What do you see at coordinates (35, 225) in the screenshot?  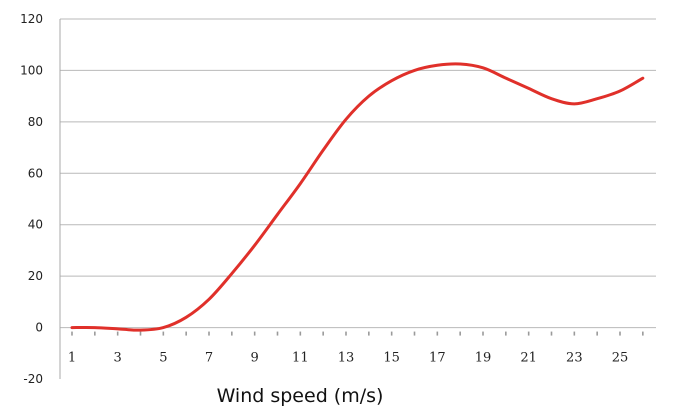 I see `y-tick-label: 40` at bounding box center [35, 225].